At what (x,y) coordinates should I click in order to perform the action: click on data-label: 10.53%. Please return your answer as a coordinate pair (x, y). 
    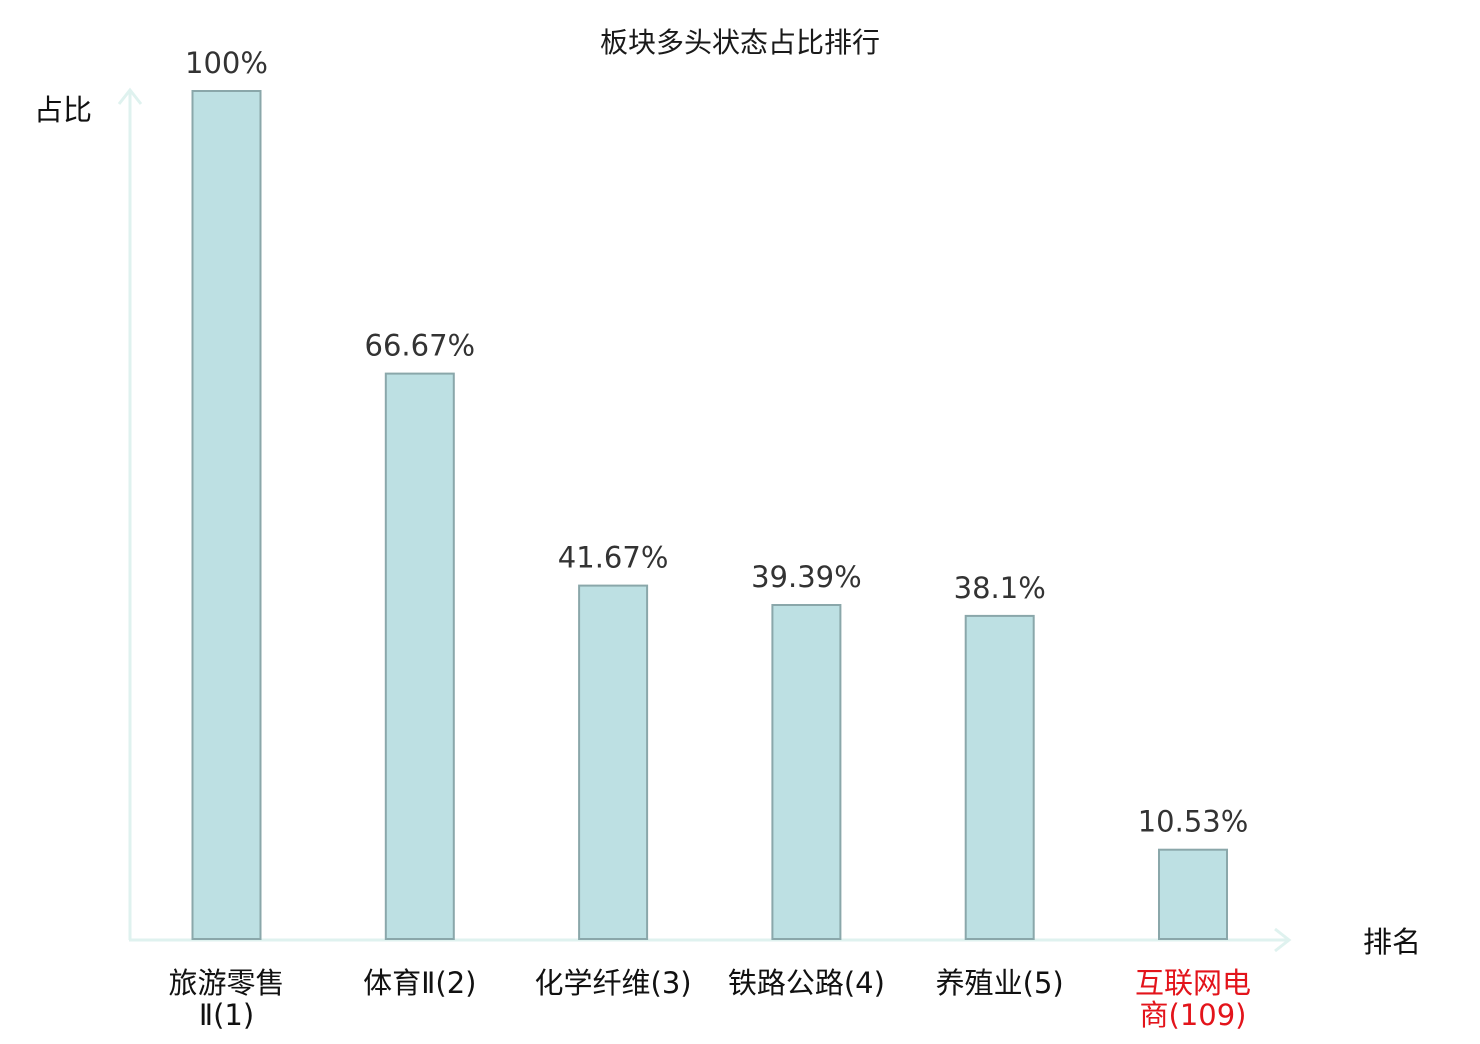
    Looking at the image, I should click on (1193, 822).